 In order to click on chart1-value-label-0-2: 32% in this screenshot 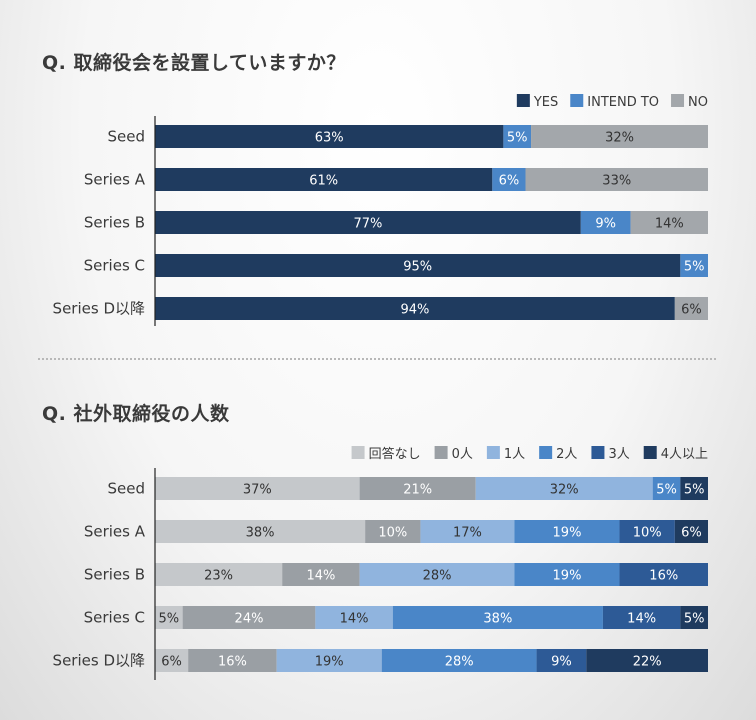, I will do `click(619, 138)`.